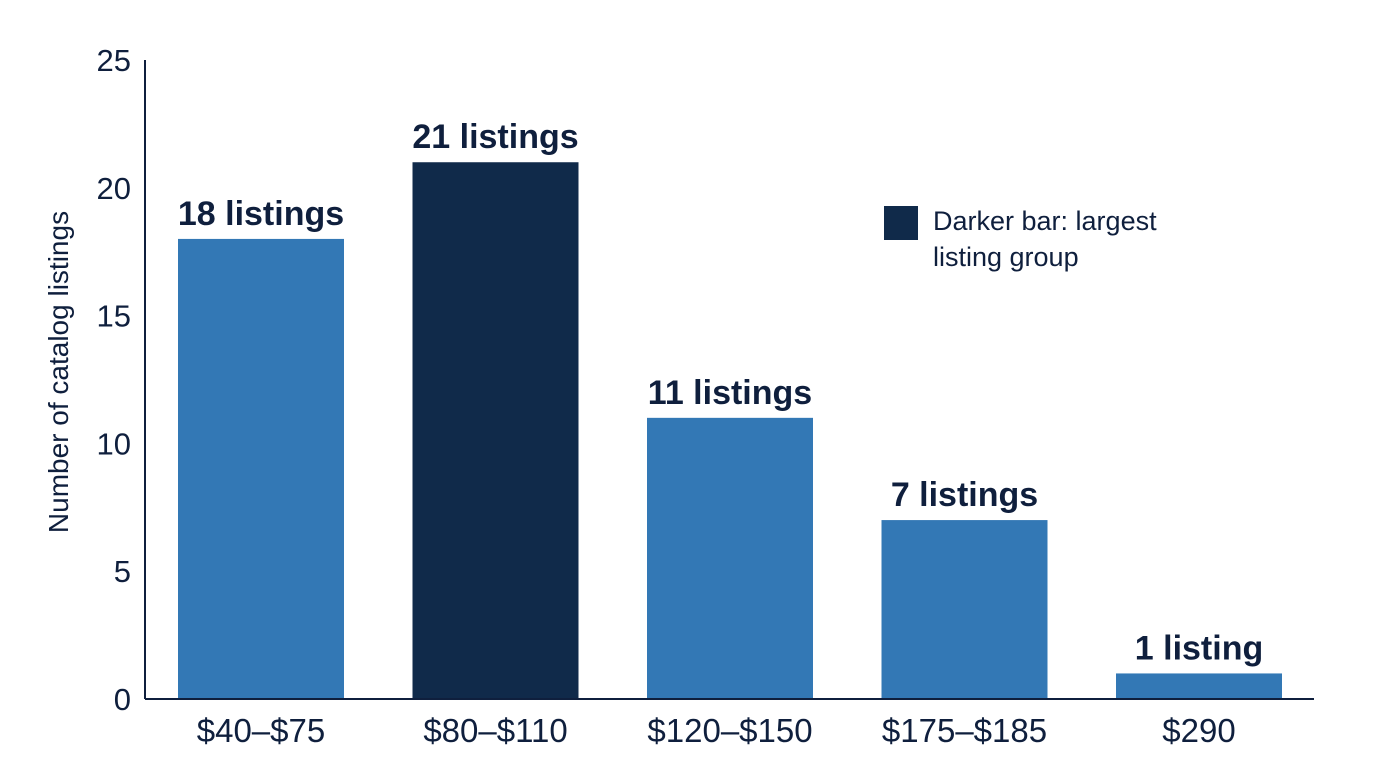 The width and height of the screenshot is (1376, 768). What do you see at coordinates (122, 571) in the screenshot?
I see `y-tick-label-5: 5` at bounding box center [122, 571].